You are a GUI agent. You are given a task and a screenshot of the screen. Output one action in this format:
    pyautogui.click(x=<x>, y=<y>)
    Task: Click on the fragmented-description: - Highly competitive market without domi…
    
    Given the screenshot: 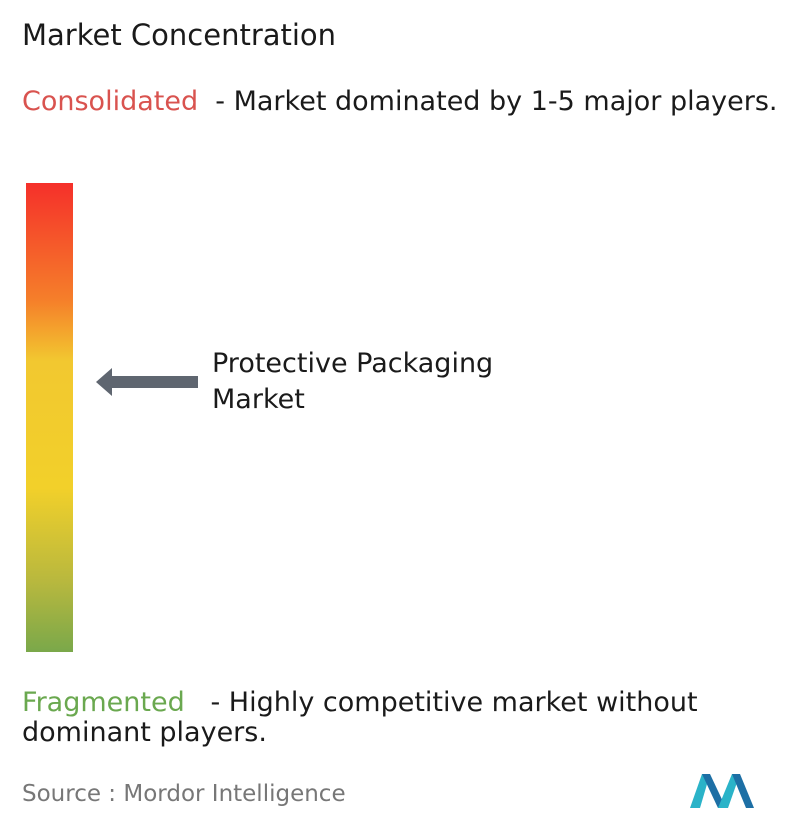 What is the action you would take?
    pyautogui.click(x=360, y=717)
    